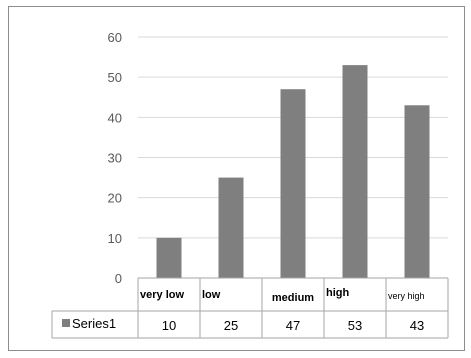 The width and height of the screenshot is (471, 358). Describe the element at coordinates (66, 323) in the screenshot. I see `legend-key` at that location.